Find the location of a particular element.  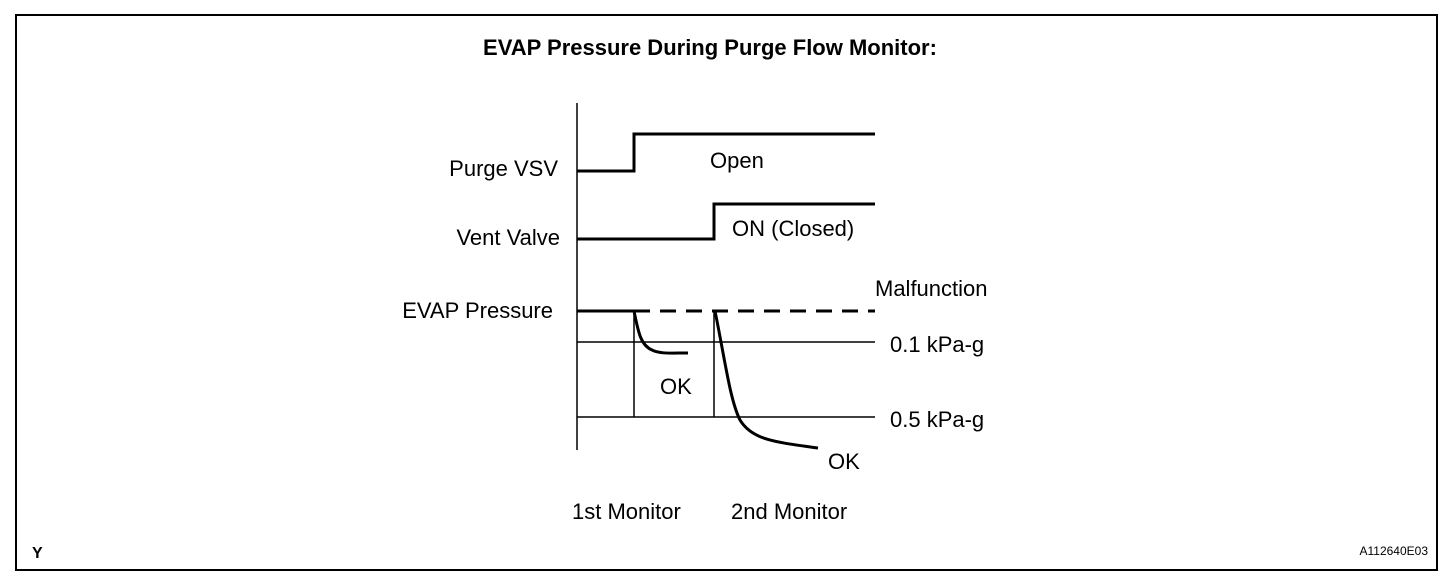

corner-mark: Y is located at coordinates (37, 553).